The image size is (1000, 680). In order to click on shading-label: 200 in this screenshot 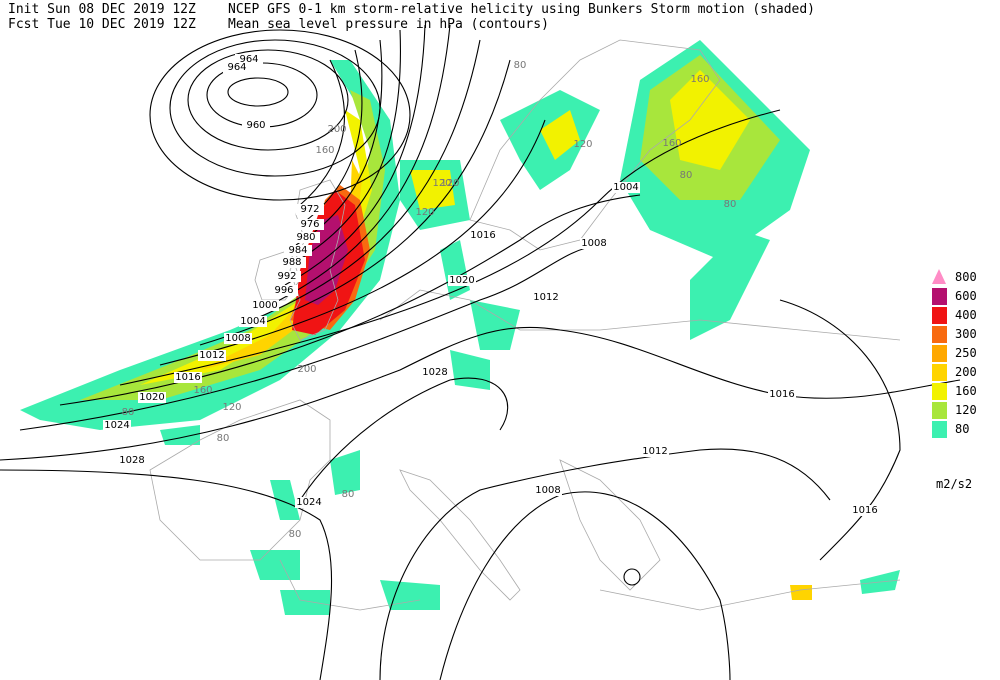, I will do `click(306, 369)`.